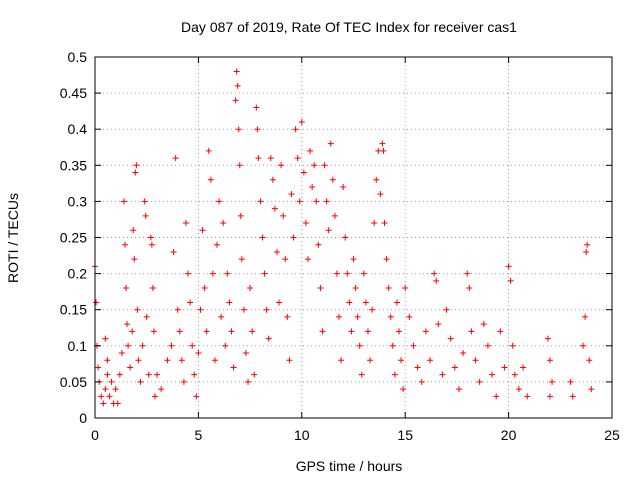 The width and height of the screenshot is (640, 480). Describe the element at coordinates (83, 418) in the screenshot. I see `y-tick-label: 0` at that location.